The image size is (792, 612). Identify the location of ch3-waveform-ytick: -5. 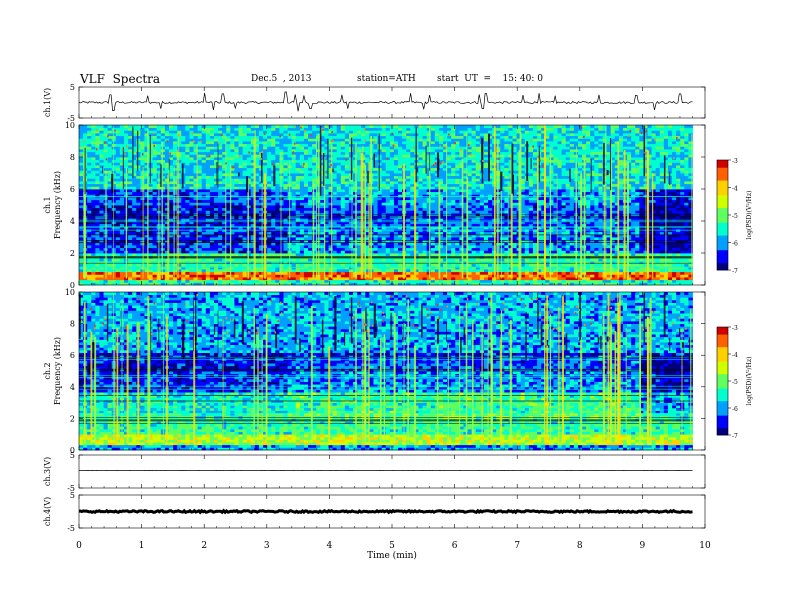
(71, 488).